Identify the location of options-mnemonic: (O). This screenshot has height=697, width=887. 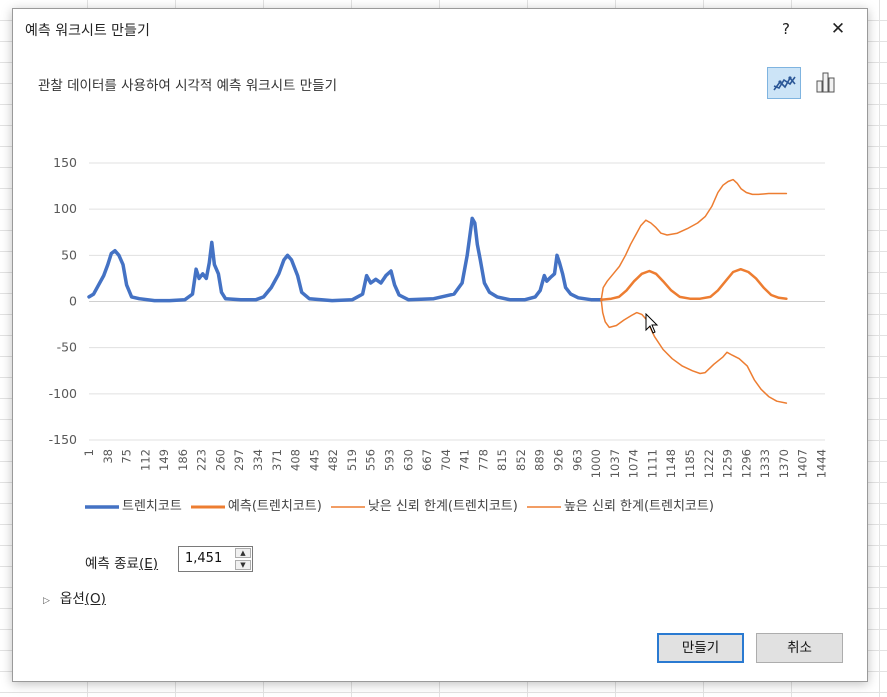
(95, 599).